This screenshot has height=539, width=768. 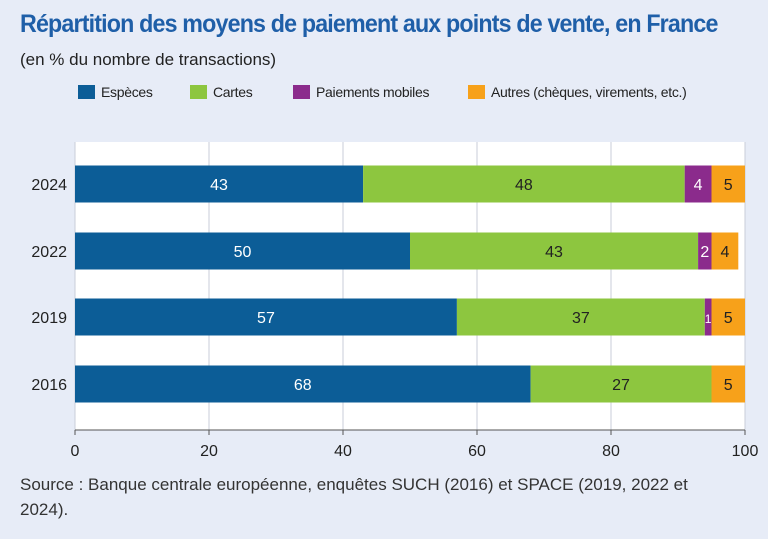 What do you see at coordinates (745, 451) in the screenshot?
I see `x-tick-label-5: 100` at bounding box center [745, 451].